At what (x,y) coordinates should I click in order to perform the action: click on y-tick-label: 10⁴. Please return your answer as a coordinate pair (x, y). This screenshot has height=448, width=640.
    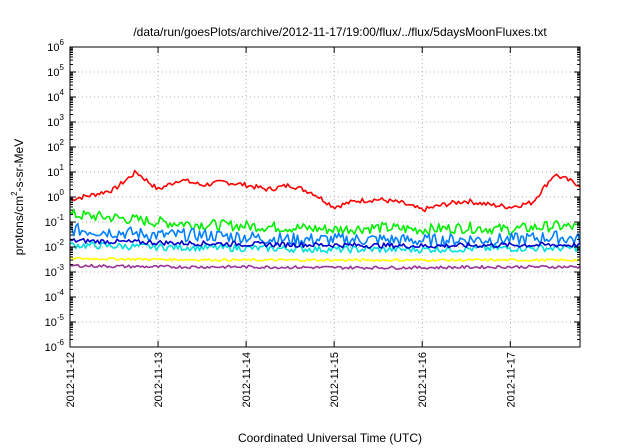
    Looking at the image, I should click on (55, 96).